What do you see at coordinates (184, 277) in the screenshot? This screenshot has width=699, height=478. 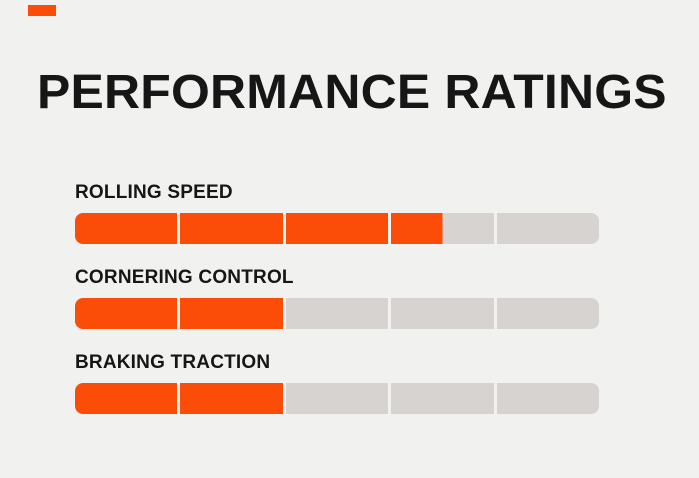 I see `rating-label: CORNERING CONTROL` at bounding box center [184, 277].